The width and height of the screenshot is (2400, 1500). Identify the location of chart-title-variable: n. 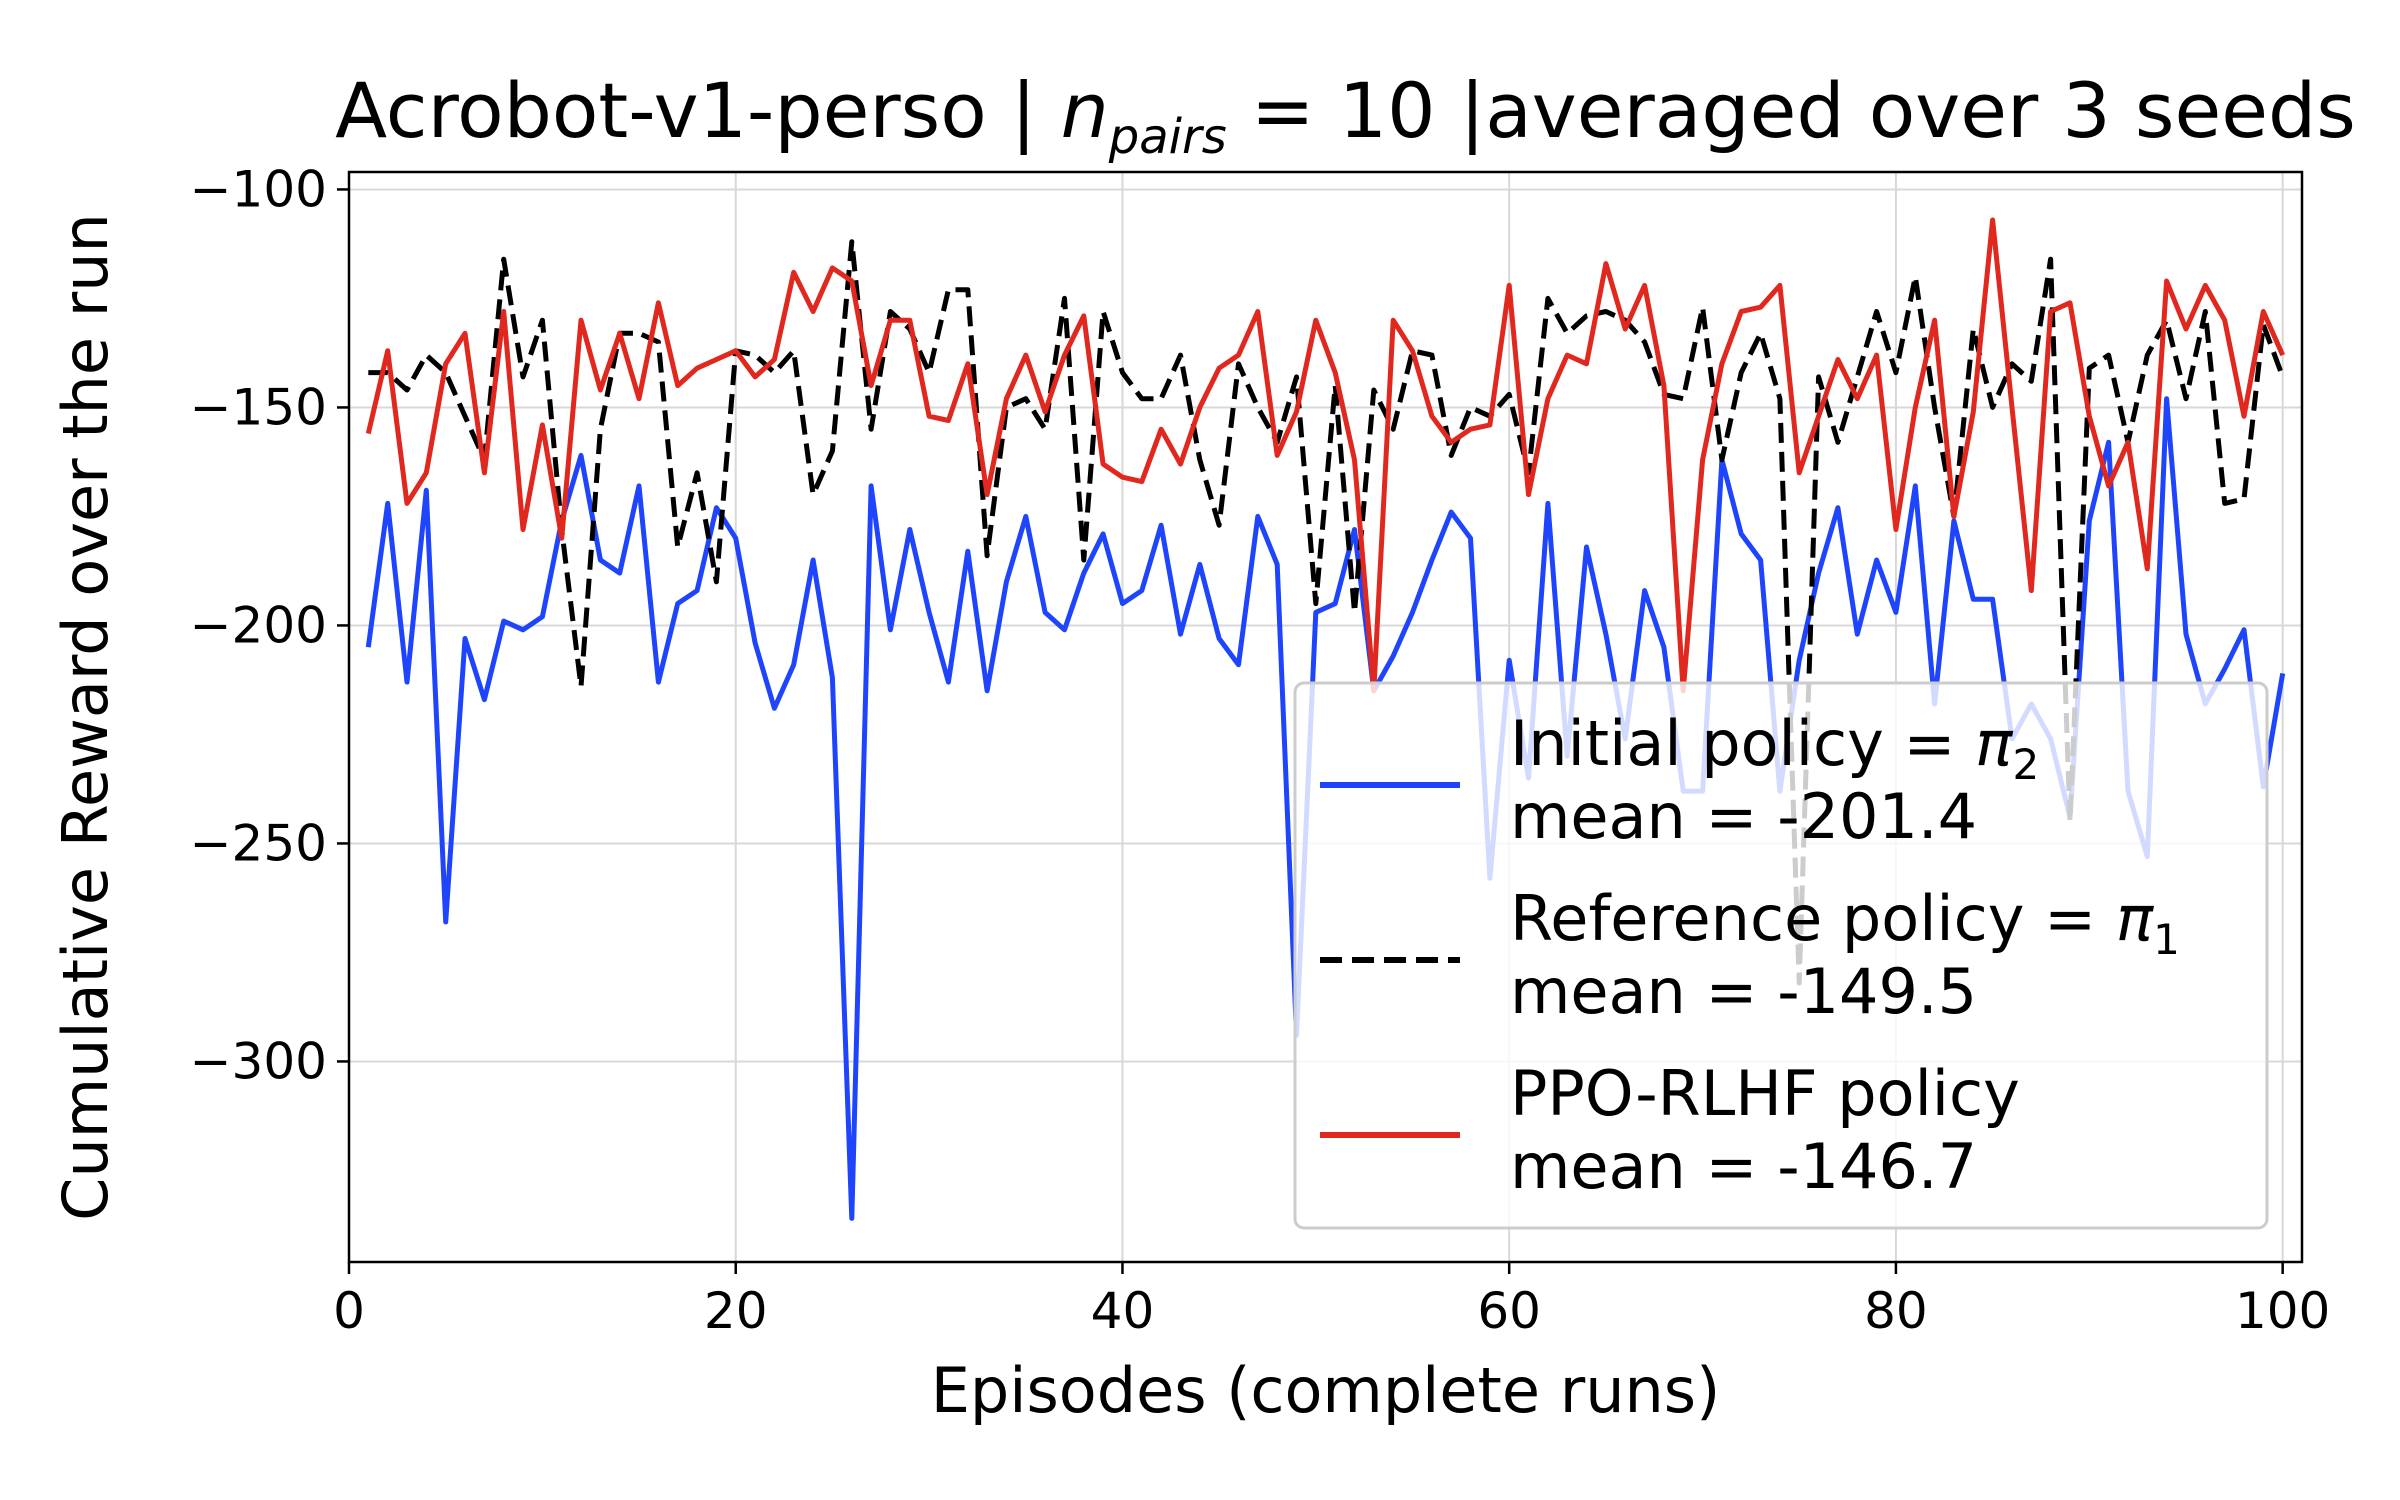
(1085, 110).